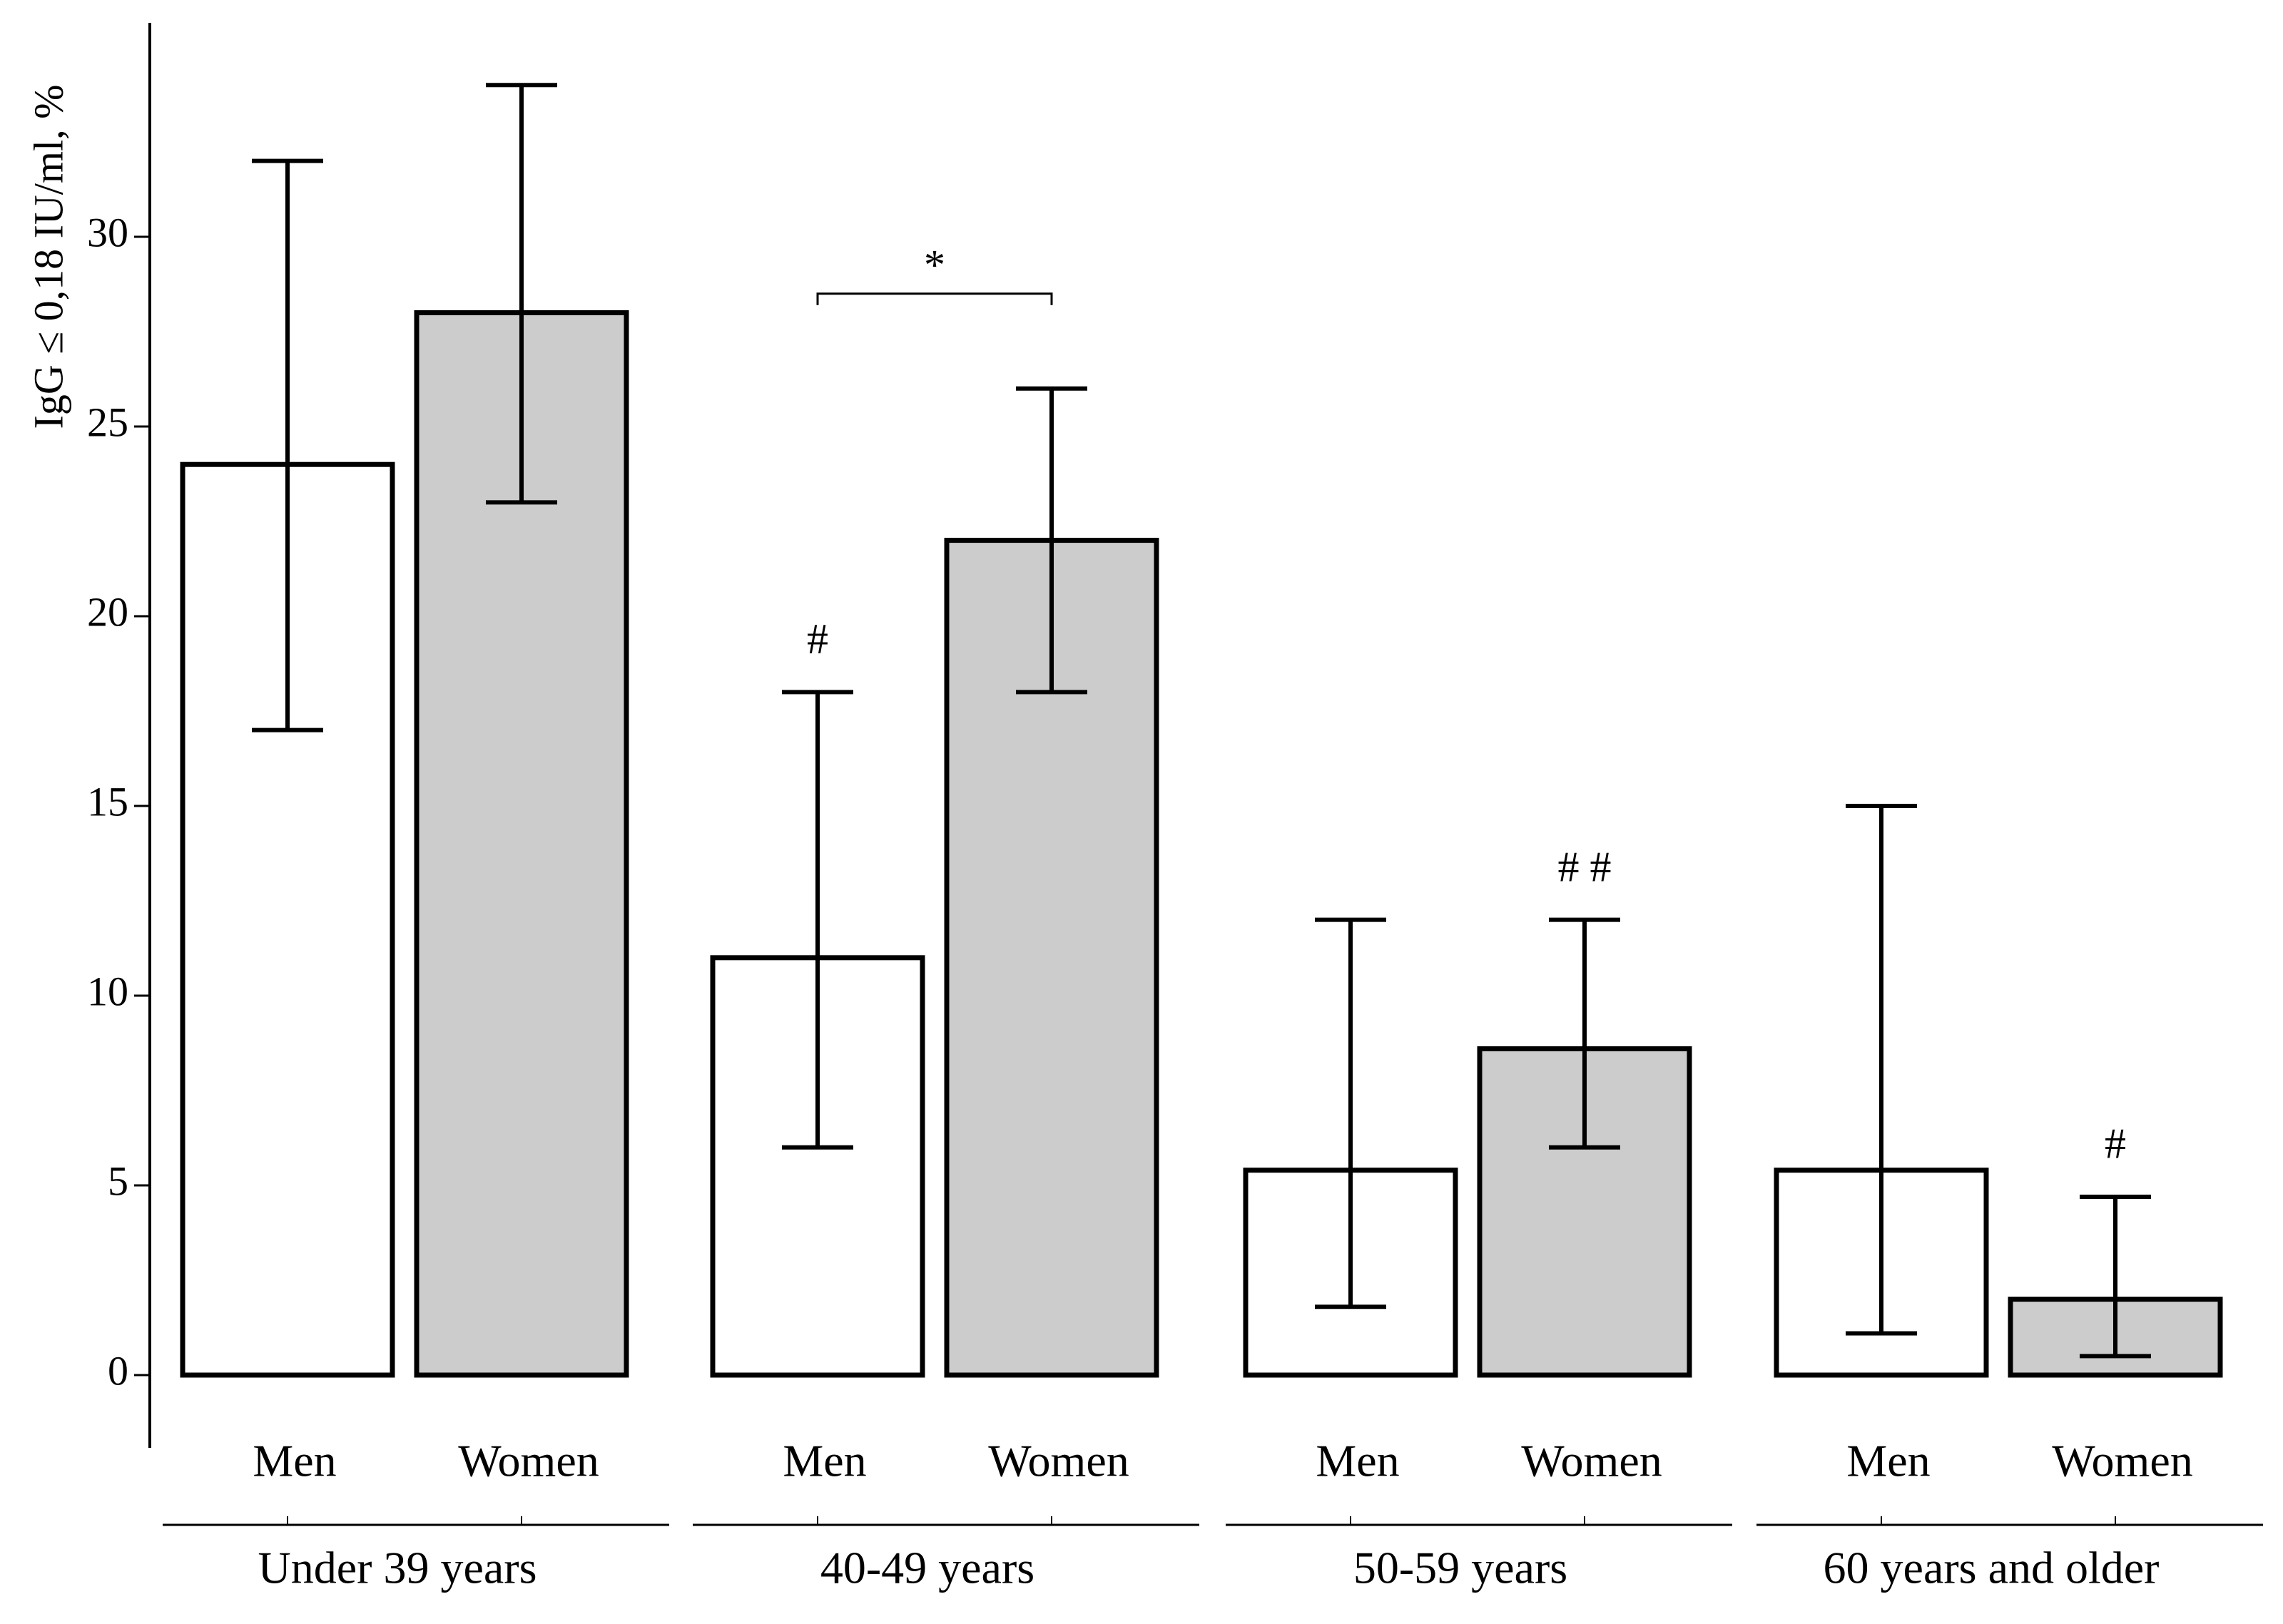 Image resolution: width=2283 pixels, height=1624 pixels. Describe the element at coordinates (118, 1370) in the screenshot. I see `y-tick-label: 0` at that location.